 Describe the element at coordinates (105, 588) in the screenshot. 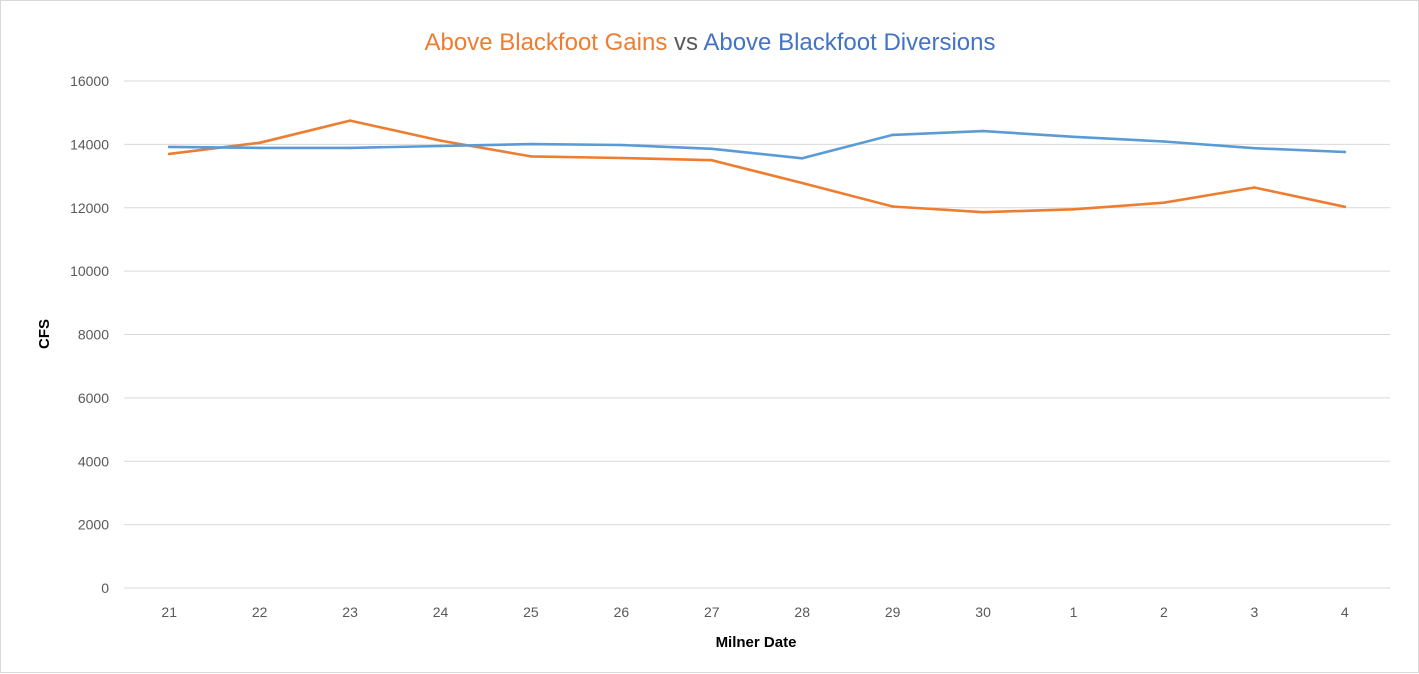

I see `y-tick-label: 0` at that location.